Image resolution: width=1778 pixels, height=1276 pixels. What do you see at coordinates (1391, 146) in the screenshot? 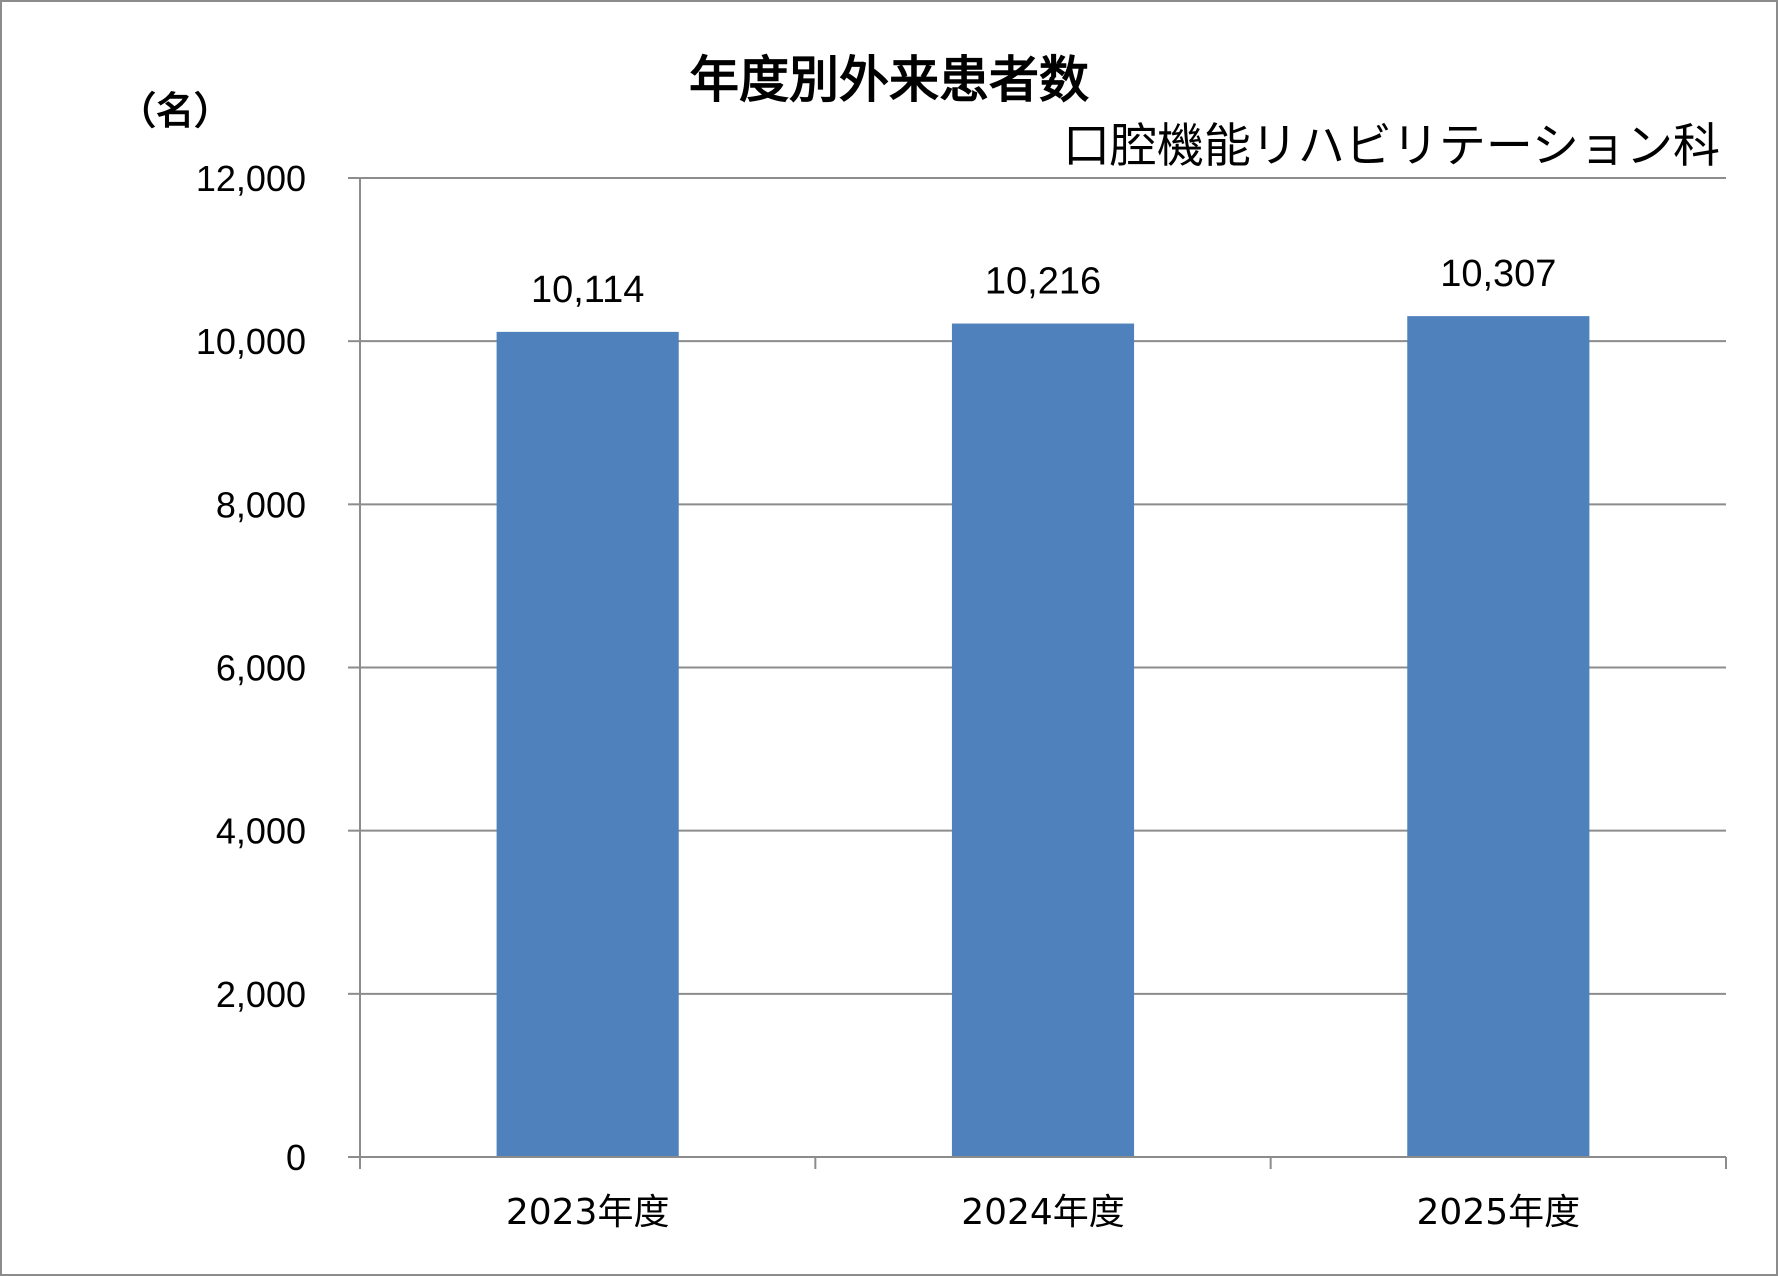
I see `chart-subtitle: 口腔機能リハビリテーション科` at bounding box center [1391, 146].